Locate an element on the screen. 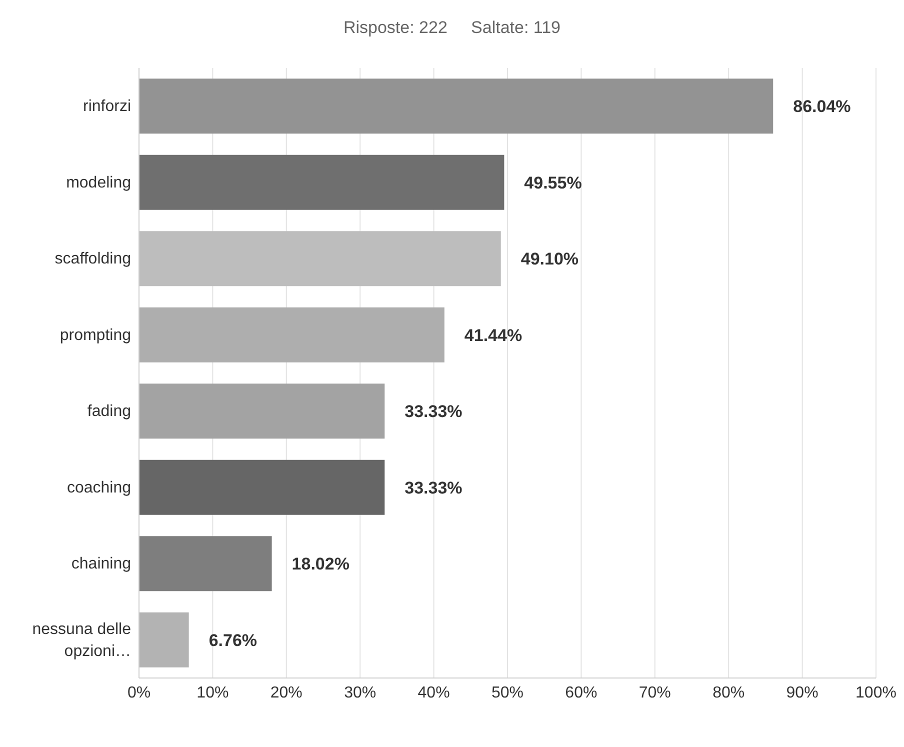 Image resolution: width=904 pixels, height=747 pixels. data-label: 86.04% is located at coordinates (822, 106).